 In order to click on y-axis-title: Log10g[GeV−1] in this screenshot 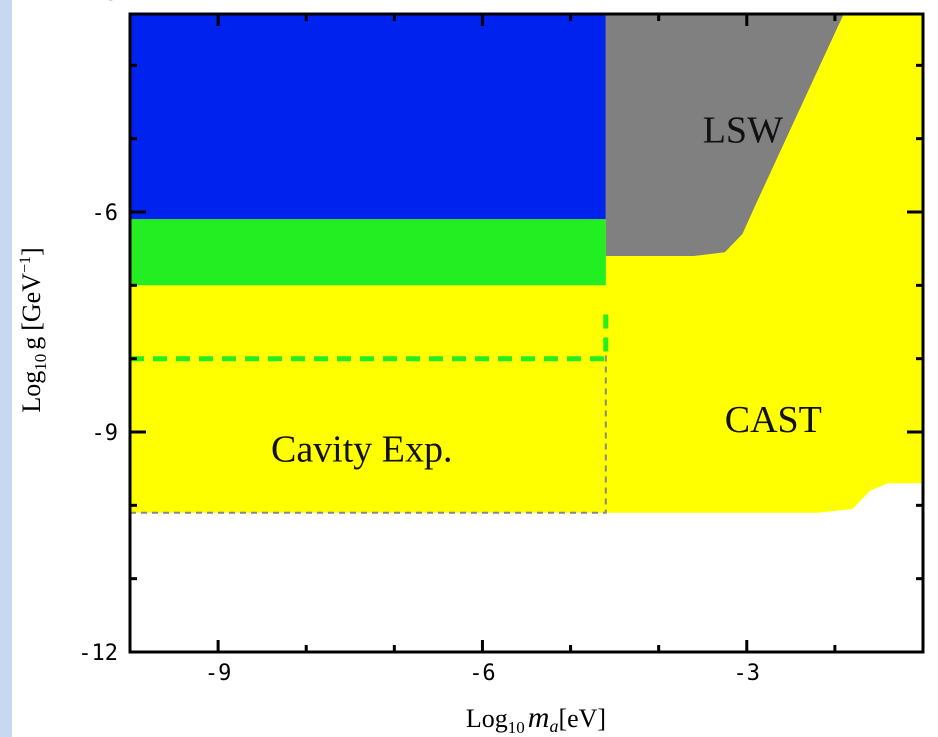, I will do `click(33, 329)`.